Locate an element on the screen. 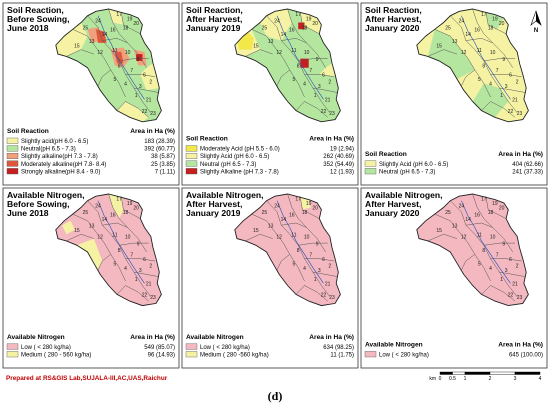 This screenshot has height=408, width=550. survey-number-label: 23 is located at coordinates (332, 114).